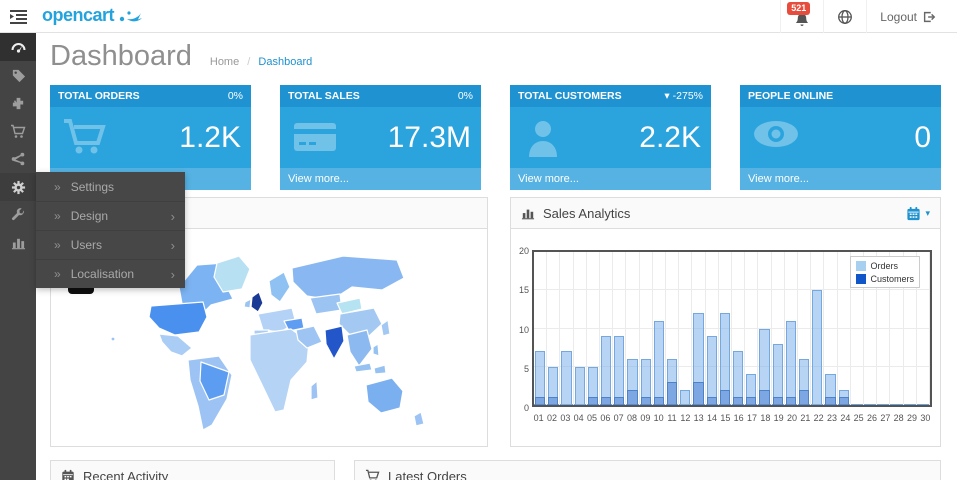 The width and height of the screenshot is (957, 480). Describe the element at coordinates (907, 16) in the screenshot. I see `logout-button: Logout` at that location.